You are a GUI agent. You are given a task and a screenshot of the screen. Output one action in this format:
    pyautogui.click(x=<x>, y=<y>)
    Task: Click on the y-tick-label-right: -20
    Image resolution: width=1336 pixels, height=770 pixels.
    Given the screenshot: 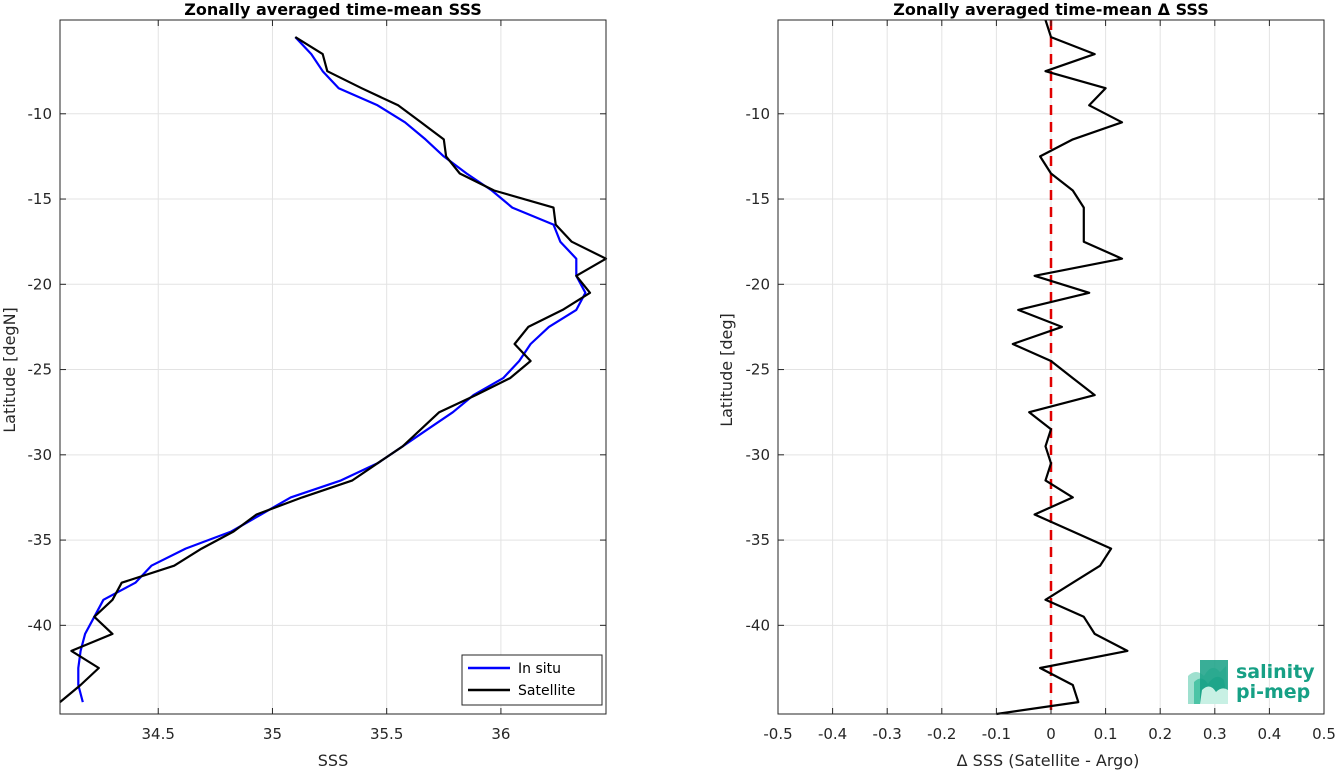 What is the action you would take?
    pyautogui.click(x=758, y=284)
    